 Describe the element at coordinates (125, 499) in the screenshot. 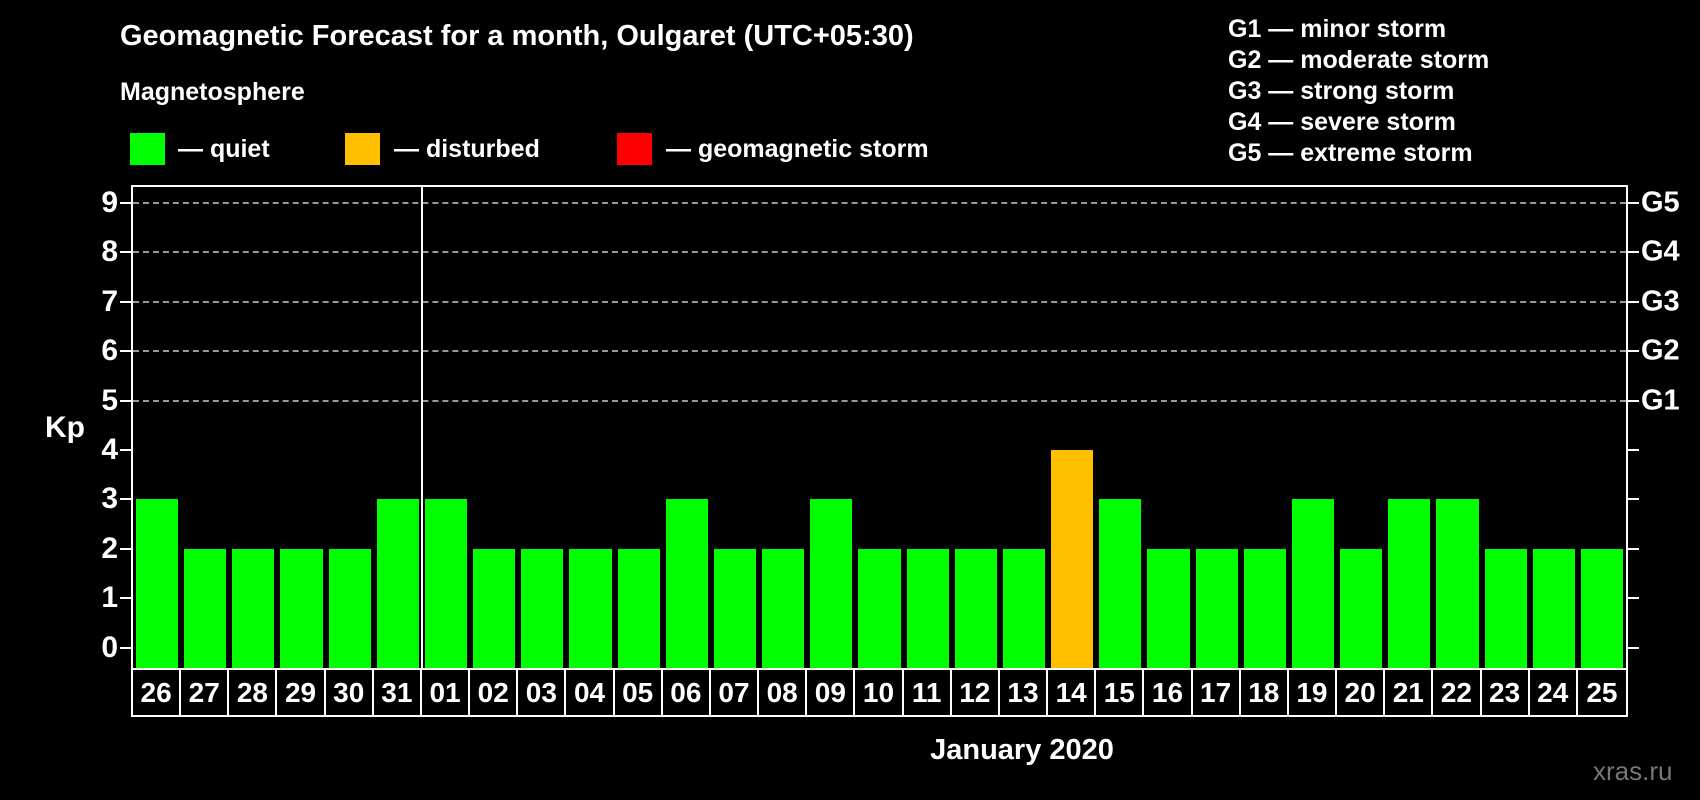

I see `left-tick-kp3` at that location.